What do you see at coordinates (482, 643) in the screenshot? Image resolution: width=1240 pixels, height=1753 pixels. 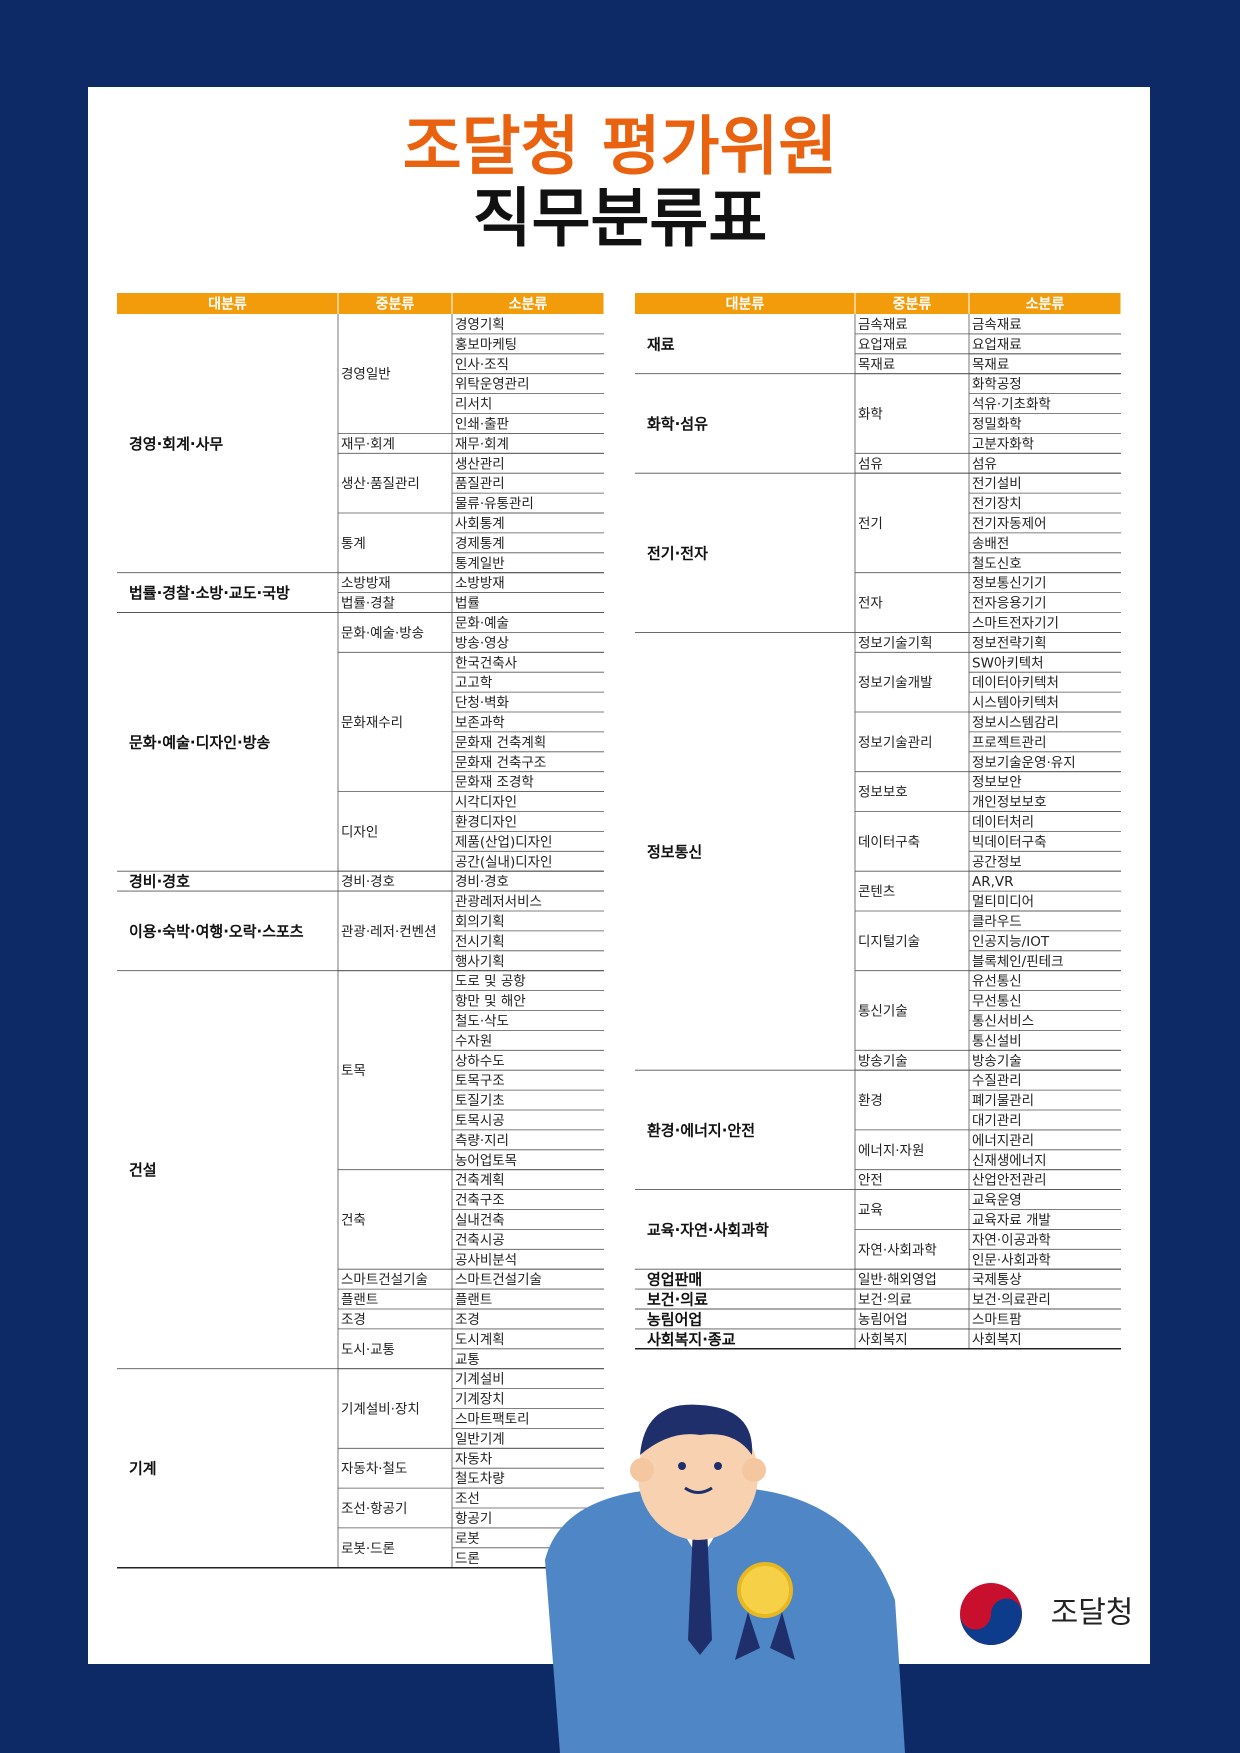 I see `item-cell: 방송·영상` at bounding box center [482, 643].